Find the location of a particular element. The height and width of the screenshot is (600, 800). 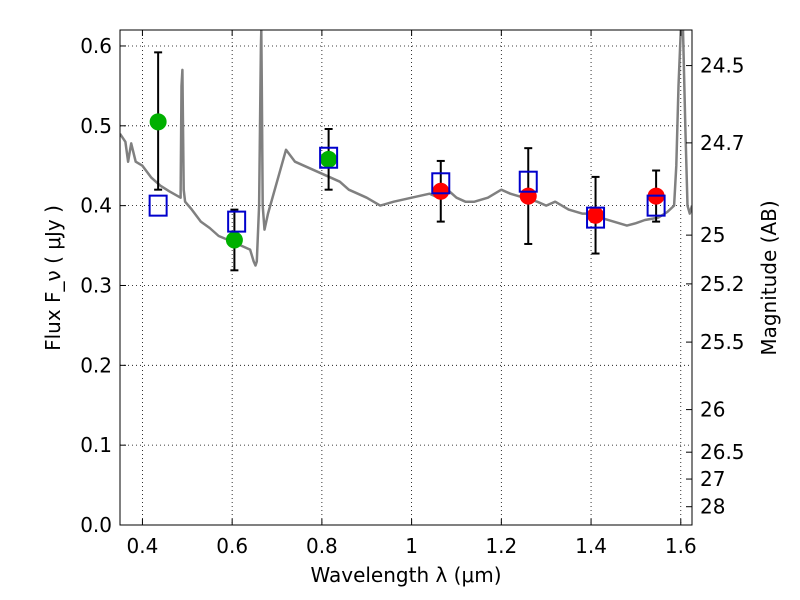

y-axis-label: Flux F_ν ( μJy ) is located at coordinates (53, 278).